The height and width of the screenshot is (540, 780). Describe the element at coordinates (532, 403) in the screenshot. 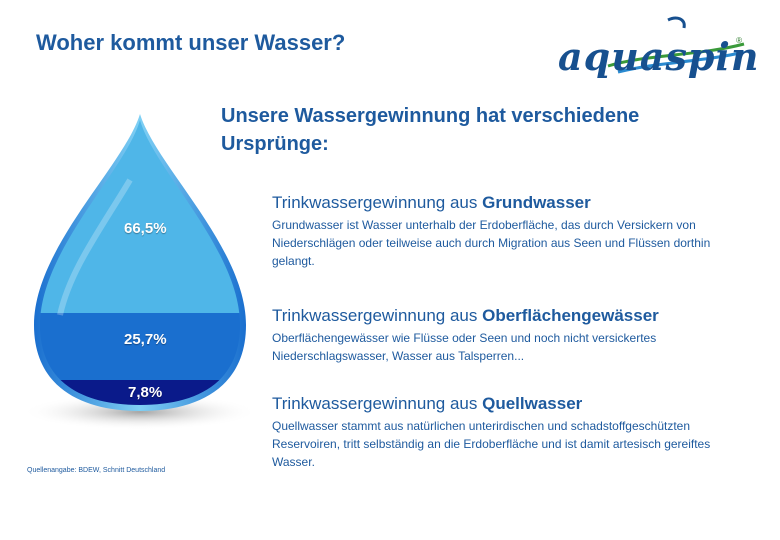

I see `heading-keyword: Quellwasser` at that location.